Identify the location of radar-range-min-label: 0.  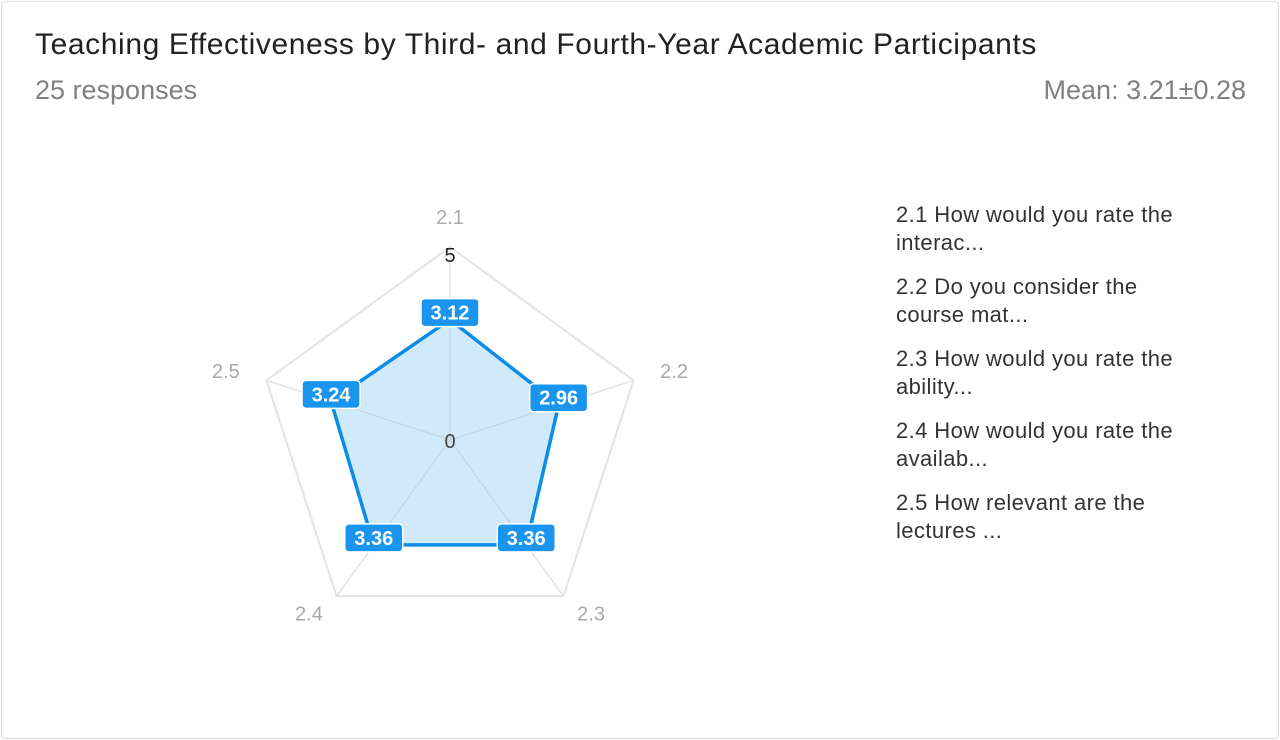
(449, 442).